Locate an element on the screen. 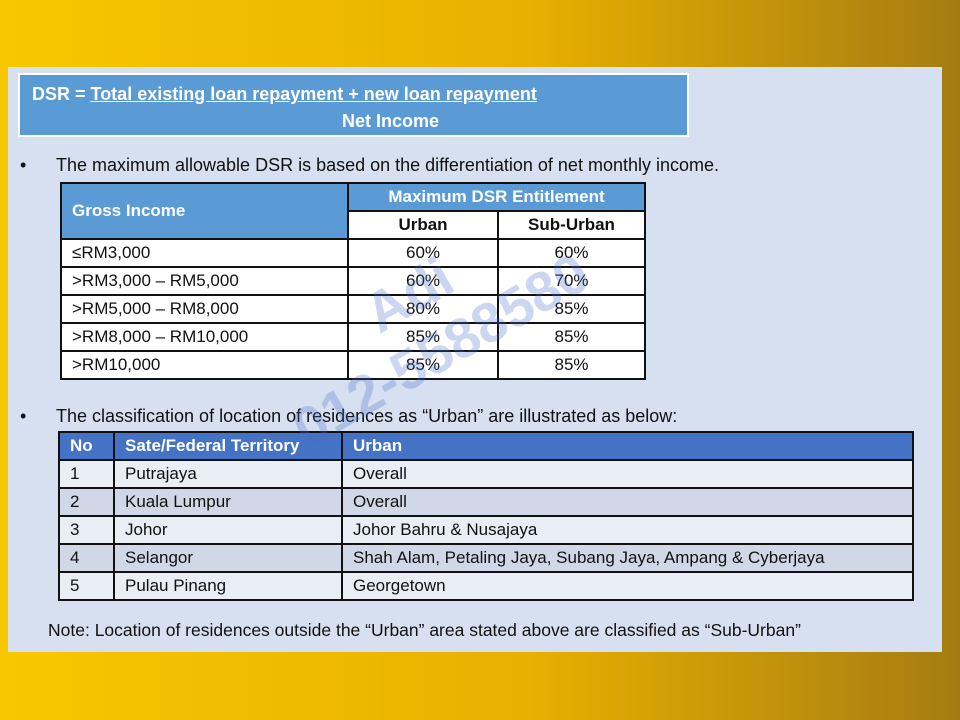 The image size is (960, 720). header-row: No Sate/Federal Territory Urban is located at coordinates (486, 446).